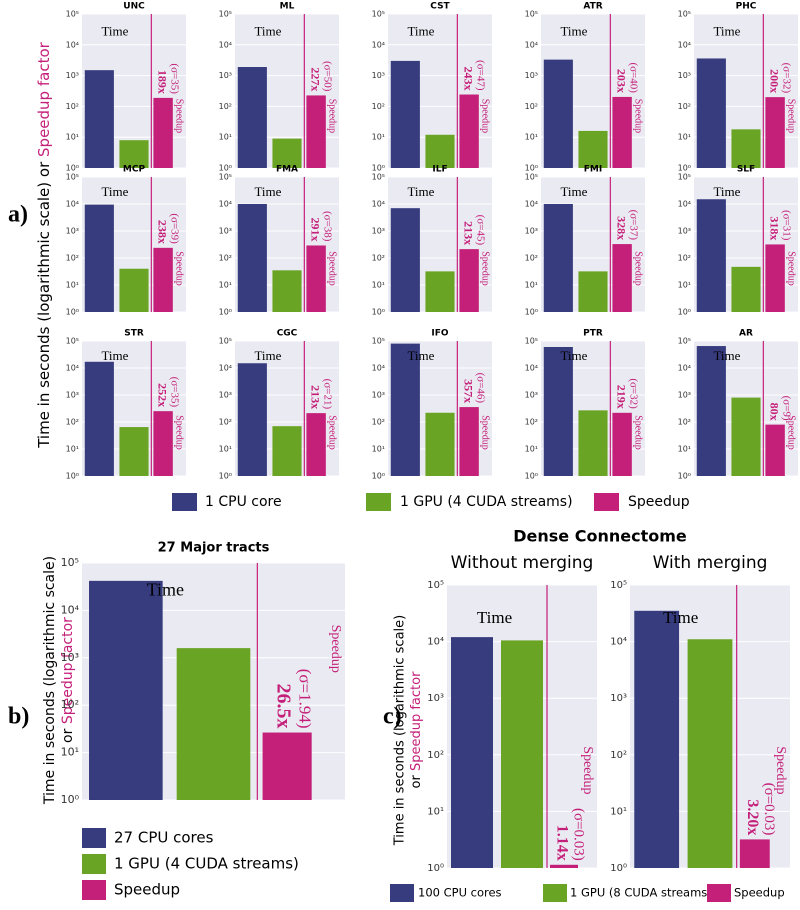 The image size is (800, 910). Describe the element at coordinates (746, 334) in the screenshot. I see `chart-title: AR` at that location.